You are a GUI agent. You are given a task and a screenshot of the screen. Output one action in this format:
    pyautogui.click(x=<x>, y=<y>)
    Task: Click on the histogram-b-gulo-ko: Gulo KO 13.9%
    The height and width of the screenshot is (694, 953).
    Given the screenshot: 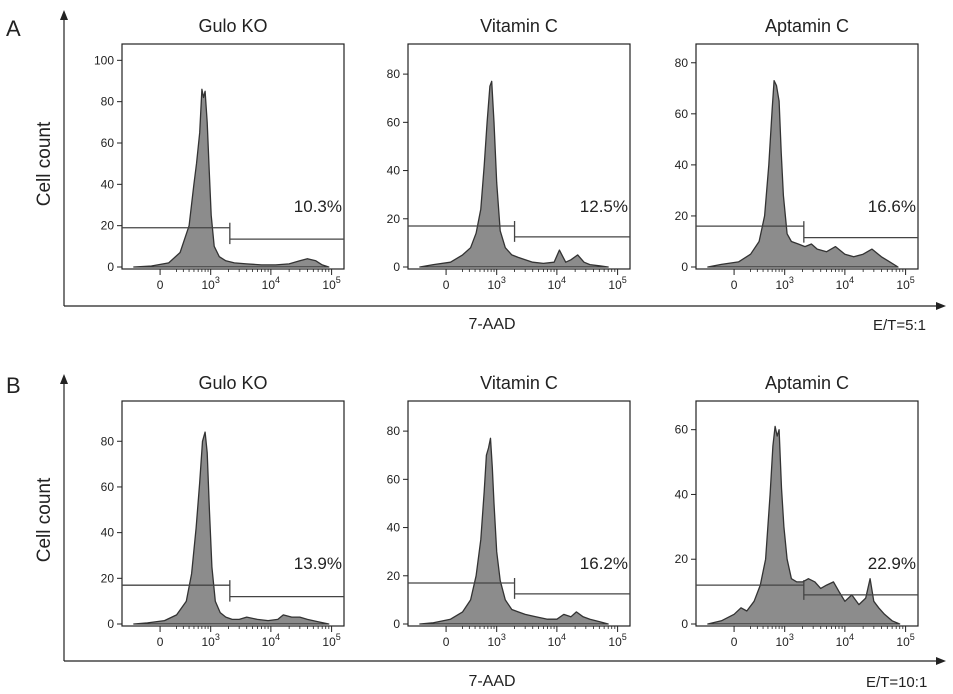 What is the action you would take?
    pyautogui.click(x=233, y=500)
    